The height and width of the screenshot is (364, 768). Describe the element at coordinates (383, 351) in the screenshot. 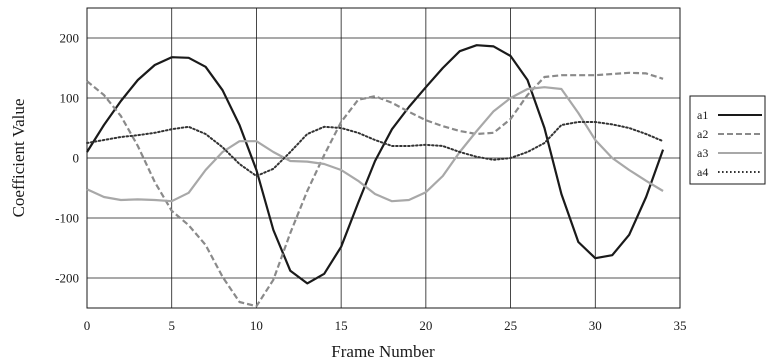

I see `x-axis-label: Frame Number` at that location.